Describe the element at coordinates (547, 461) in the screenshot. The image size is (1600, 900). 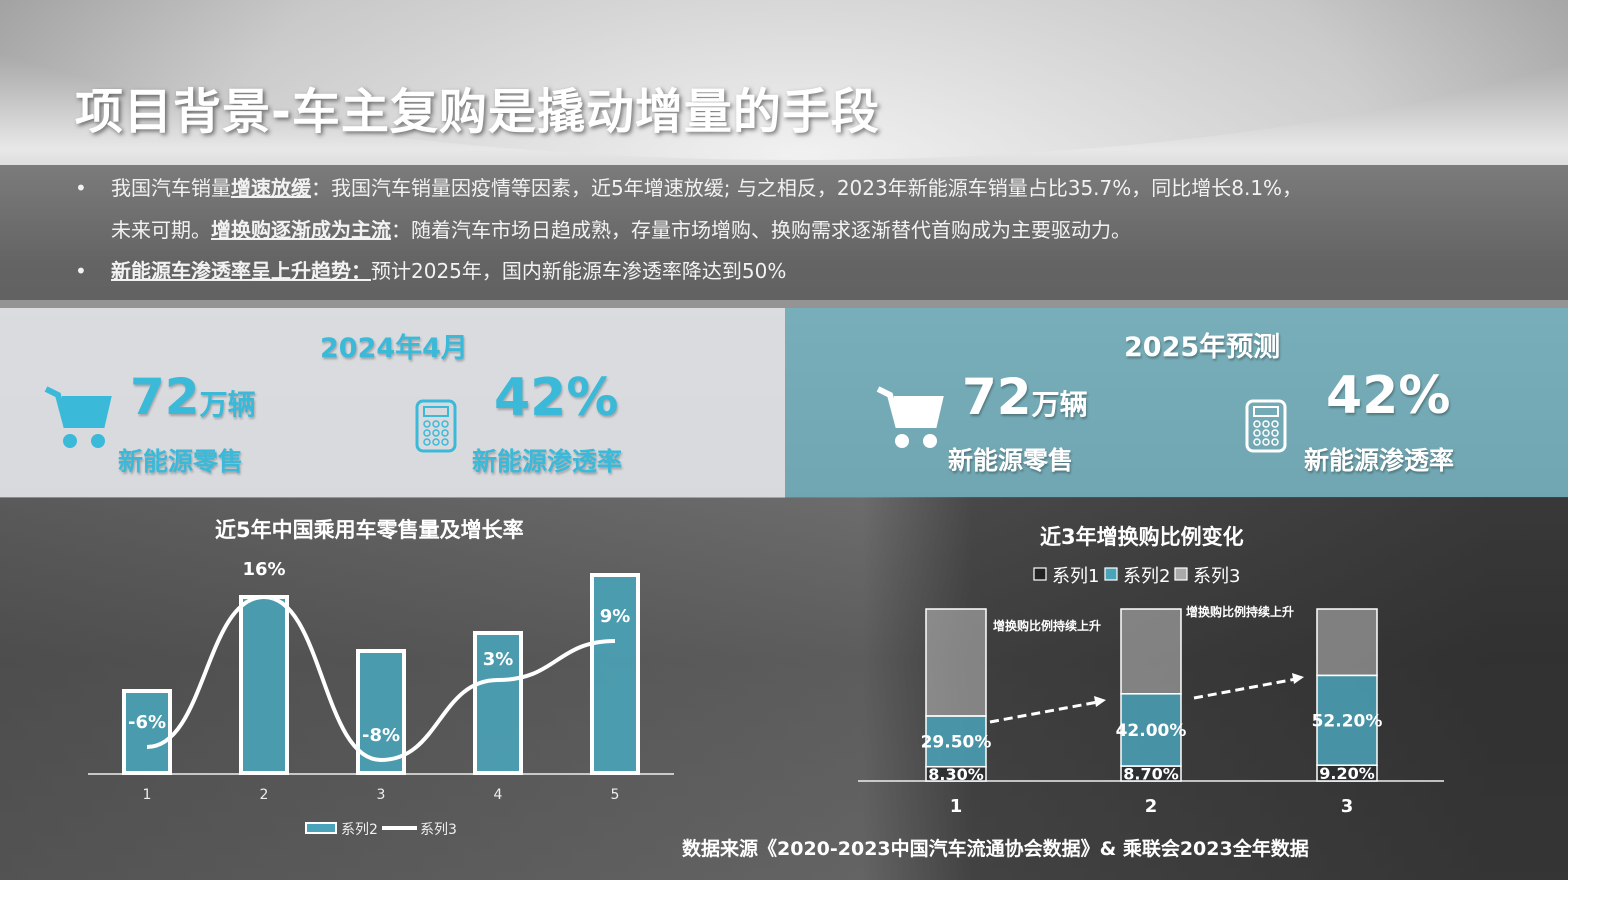
I see `panel-left-rate-label: 新能源渗透率` at that location.